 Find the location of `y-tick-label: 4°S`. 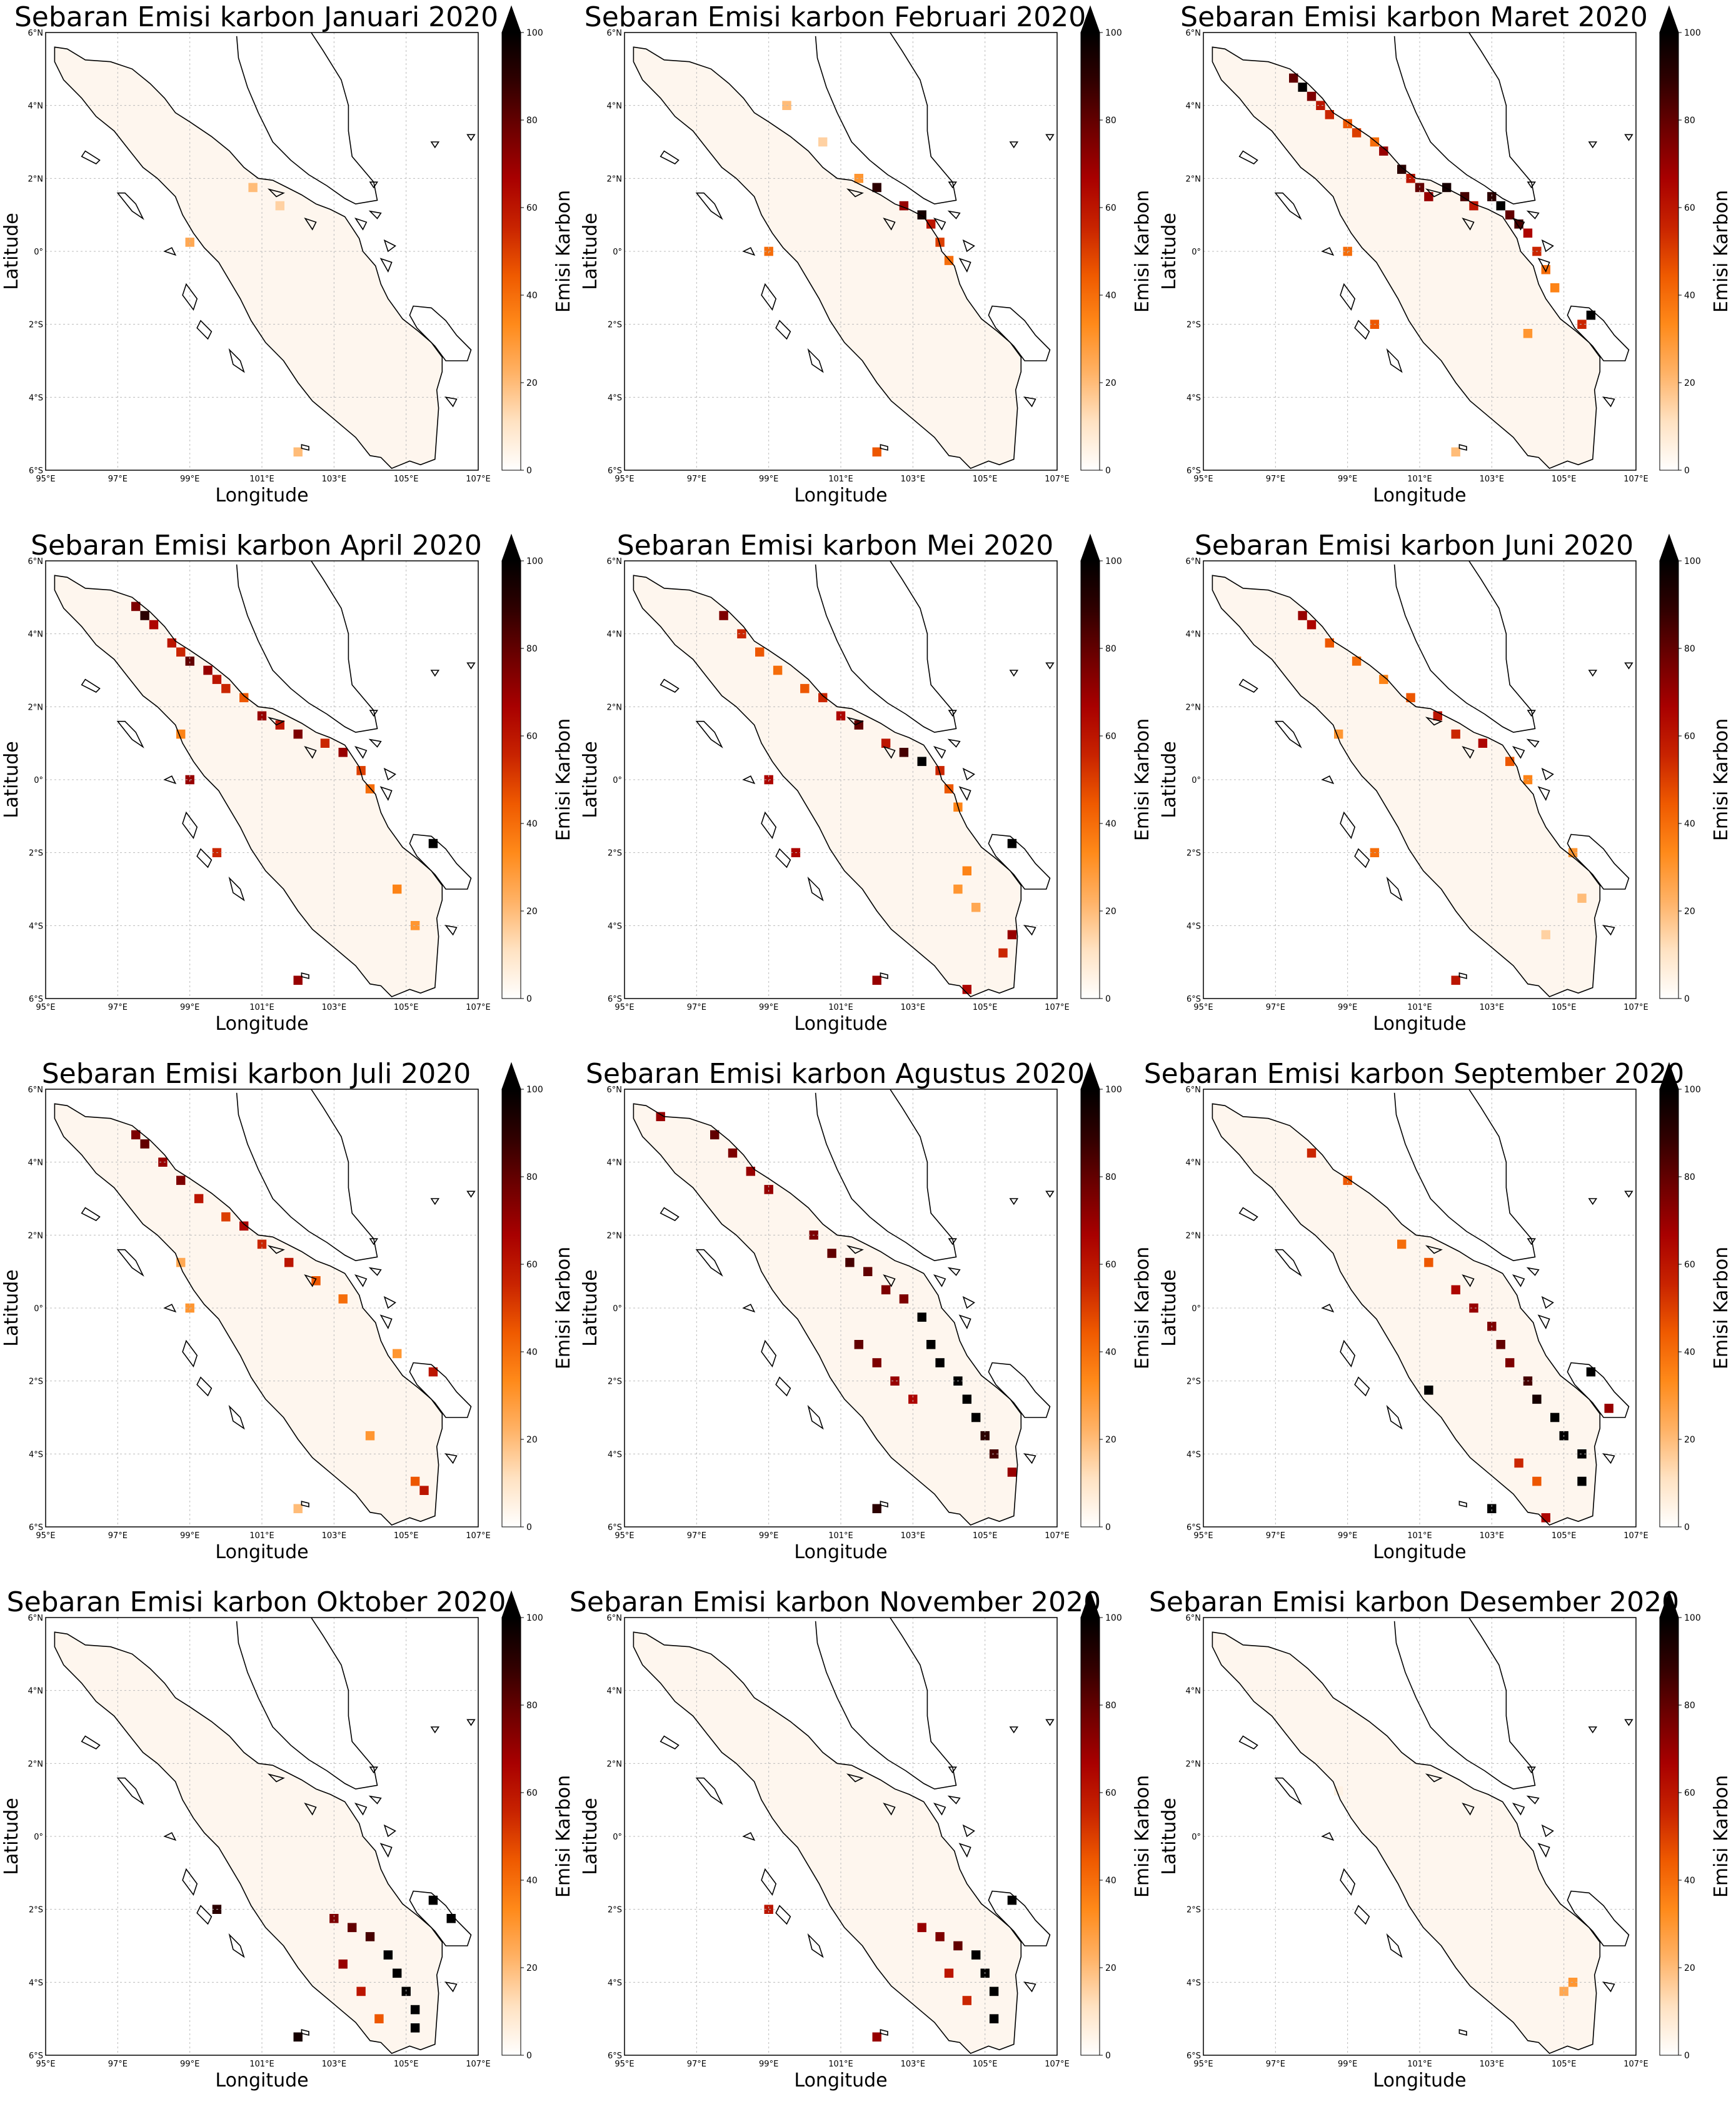

y-tick-label: 4°S is located at coordinates (36, 1983).